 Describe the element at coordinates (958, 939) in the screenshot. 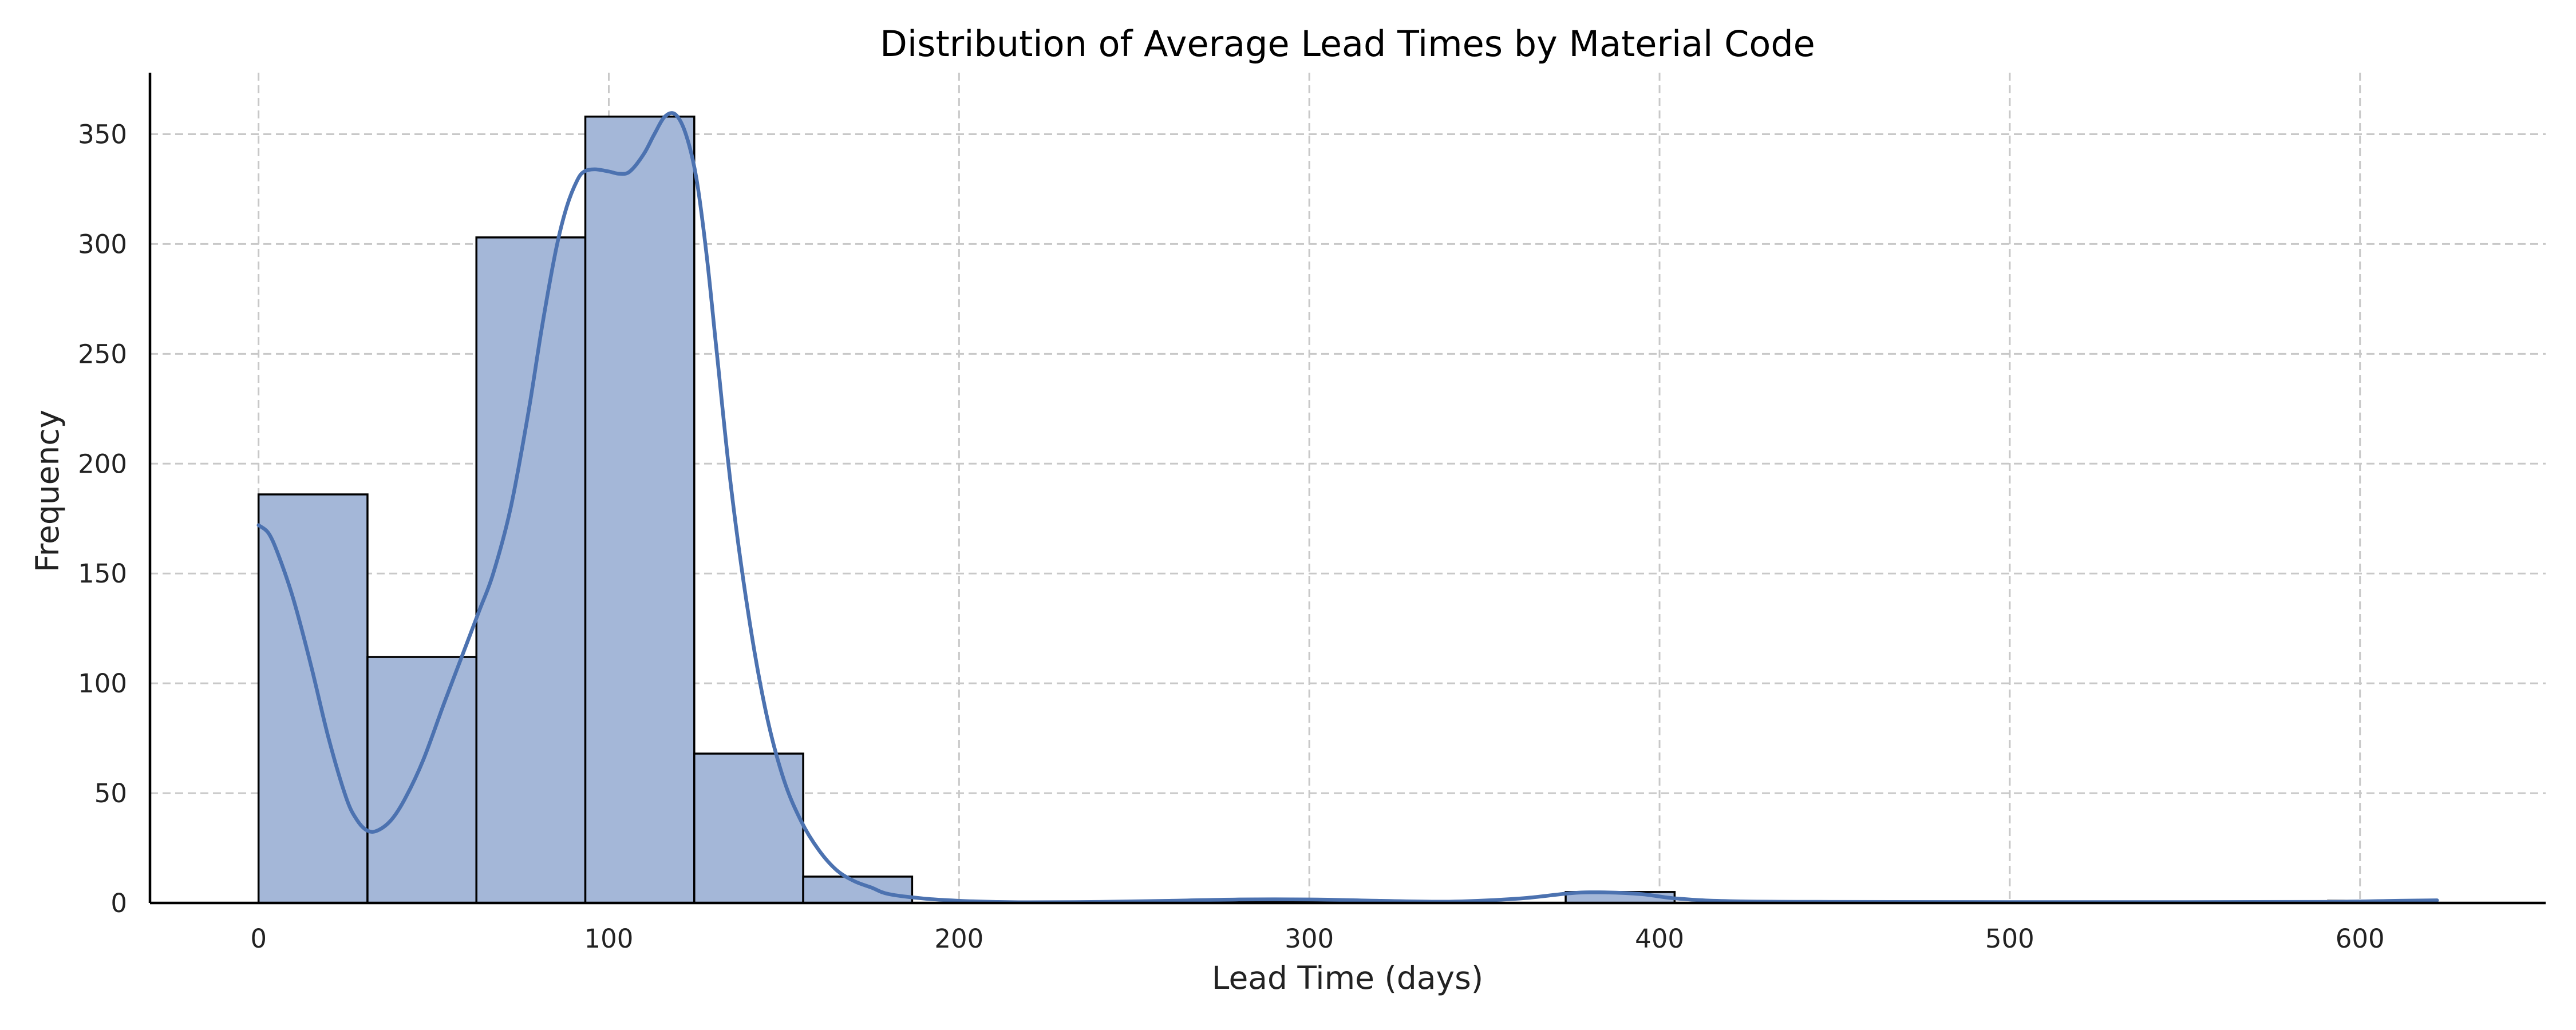

I see `x-tick-label: 200` at that location.